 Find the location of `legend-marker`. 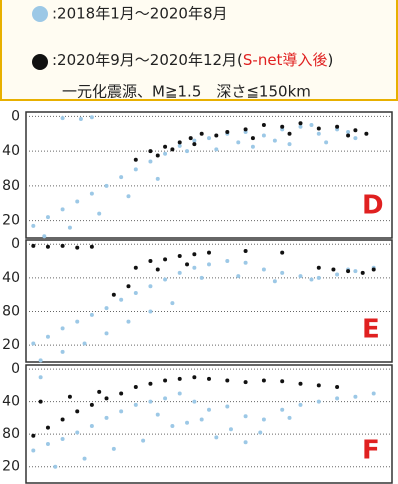

legend-marker is located at coordinates (40, 14).